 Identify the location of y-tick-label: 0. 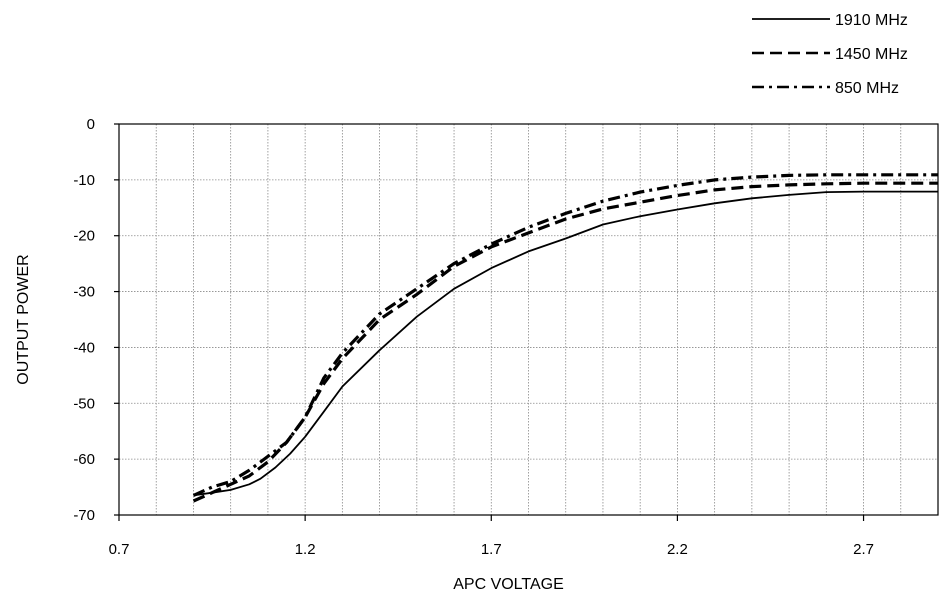
(91, 124).